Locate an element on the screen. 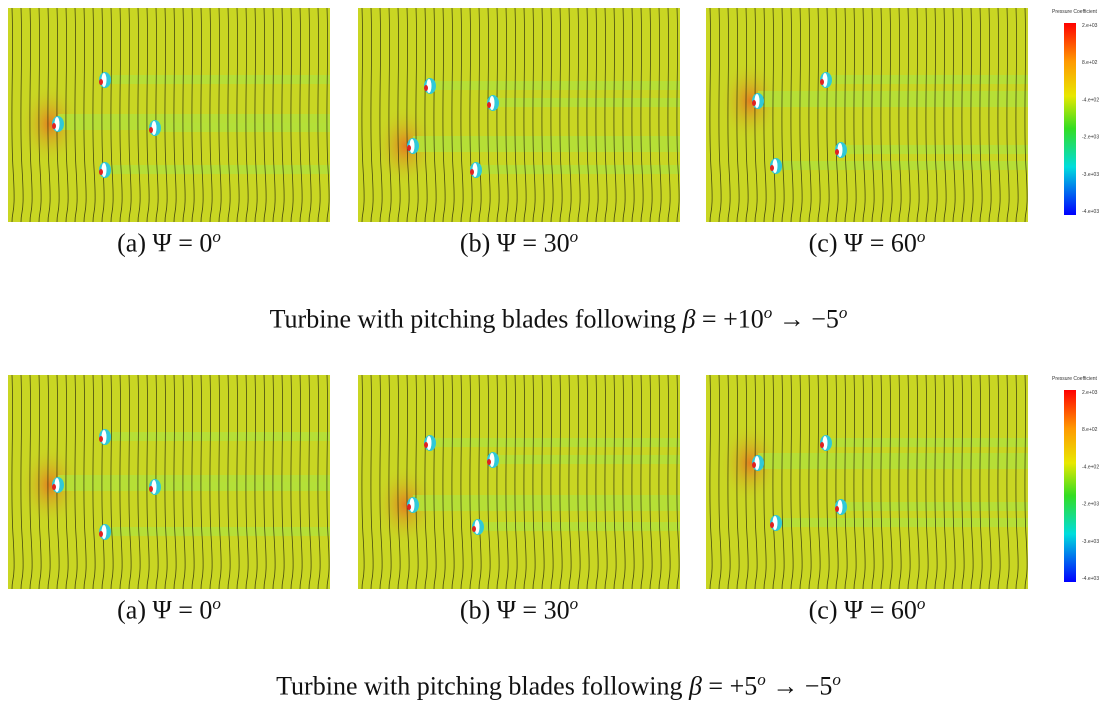 The image size is (1117, 707). colorbar-label: -4.e+02 is located at coordinates (1090, 100).